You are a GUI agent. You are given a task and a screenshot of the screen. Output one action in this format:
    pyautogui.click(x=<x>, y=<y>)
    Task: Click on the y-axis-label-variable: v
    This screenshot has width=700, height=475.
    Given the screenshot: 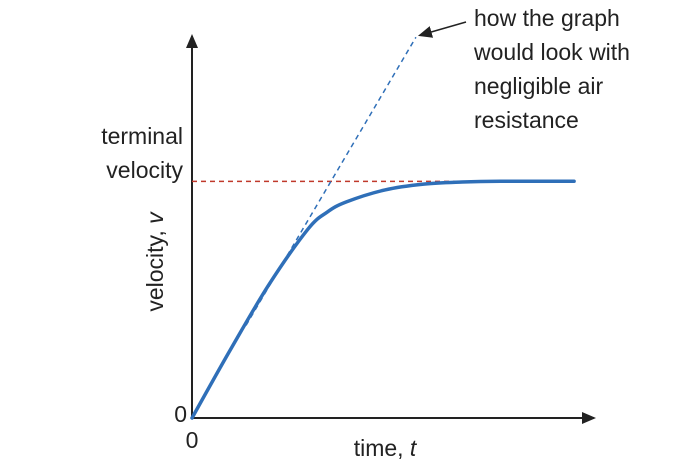 What is the action you would take?
    pyautogui.click(x=155, y=217)
    